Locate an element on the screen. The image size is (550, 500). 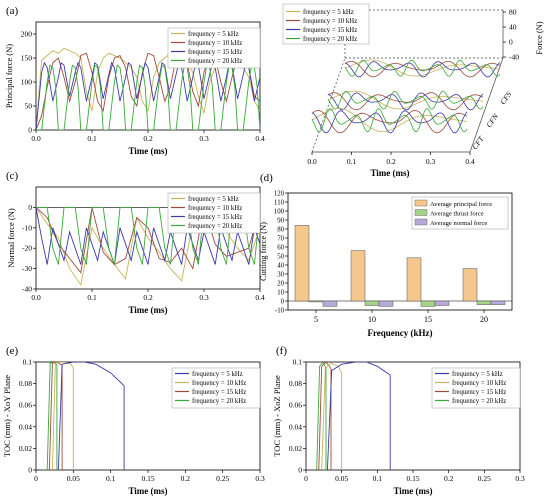
y-axis-label: Principal force (N) is located at coordinates (9, 76).